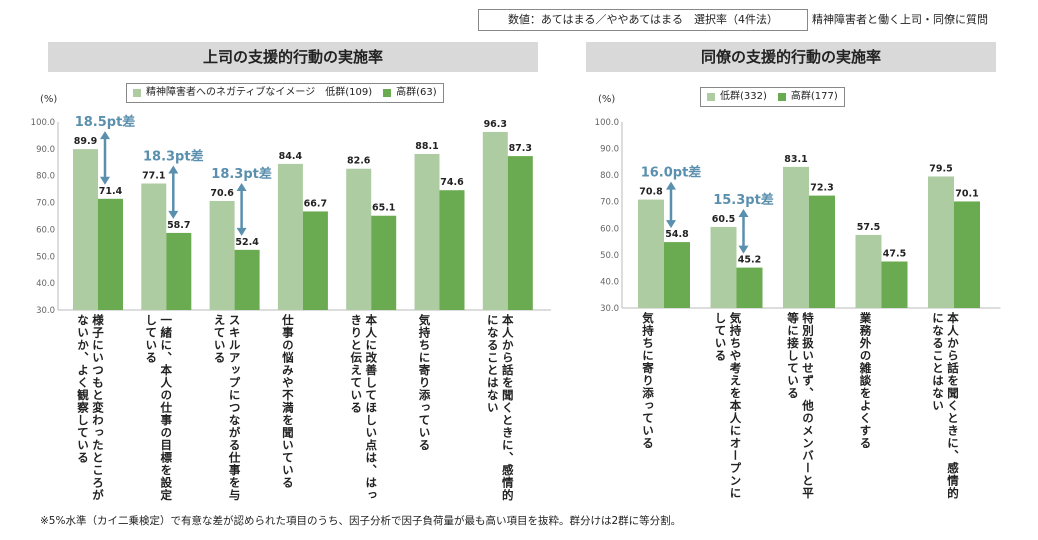 The image size is (1038, 540). What do you see at coordinates (426, 146) in the screenshot?
I see `value-label-low: 88.1` at bounding box center [426, 146].